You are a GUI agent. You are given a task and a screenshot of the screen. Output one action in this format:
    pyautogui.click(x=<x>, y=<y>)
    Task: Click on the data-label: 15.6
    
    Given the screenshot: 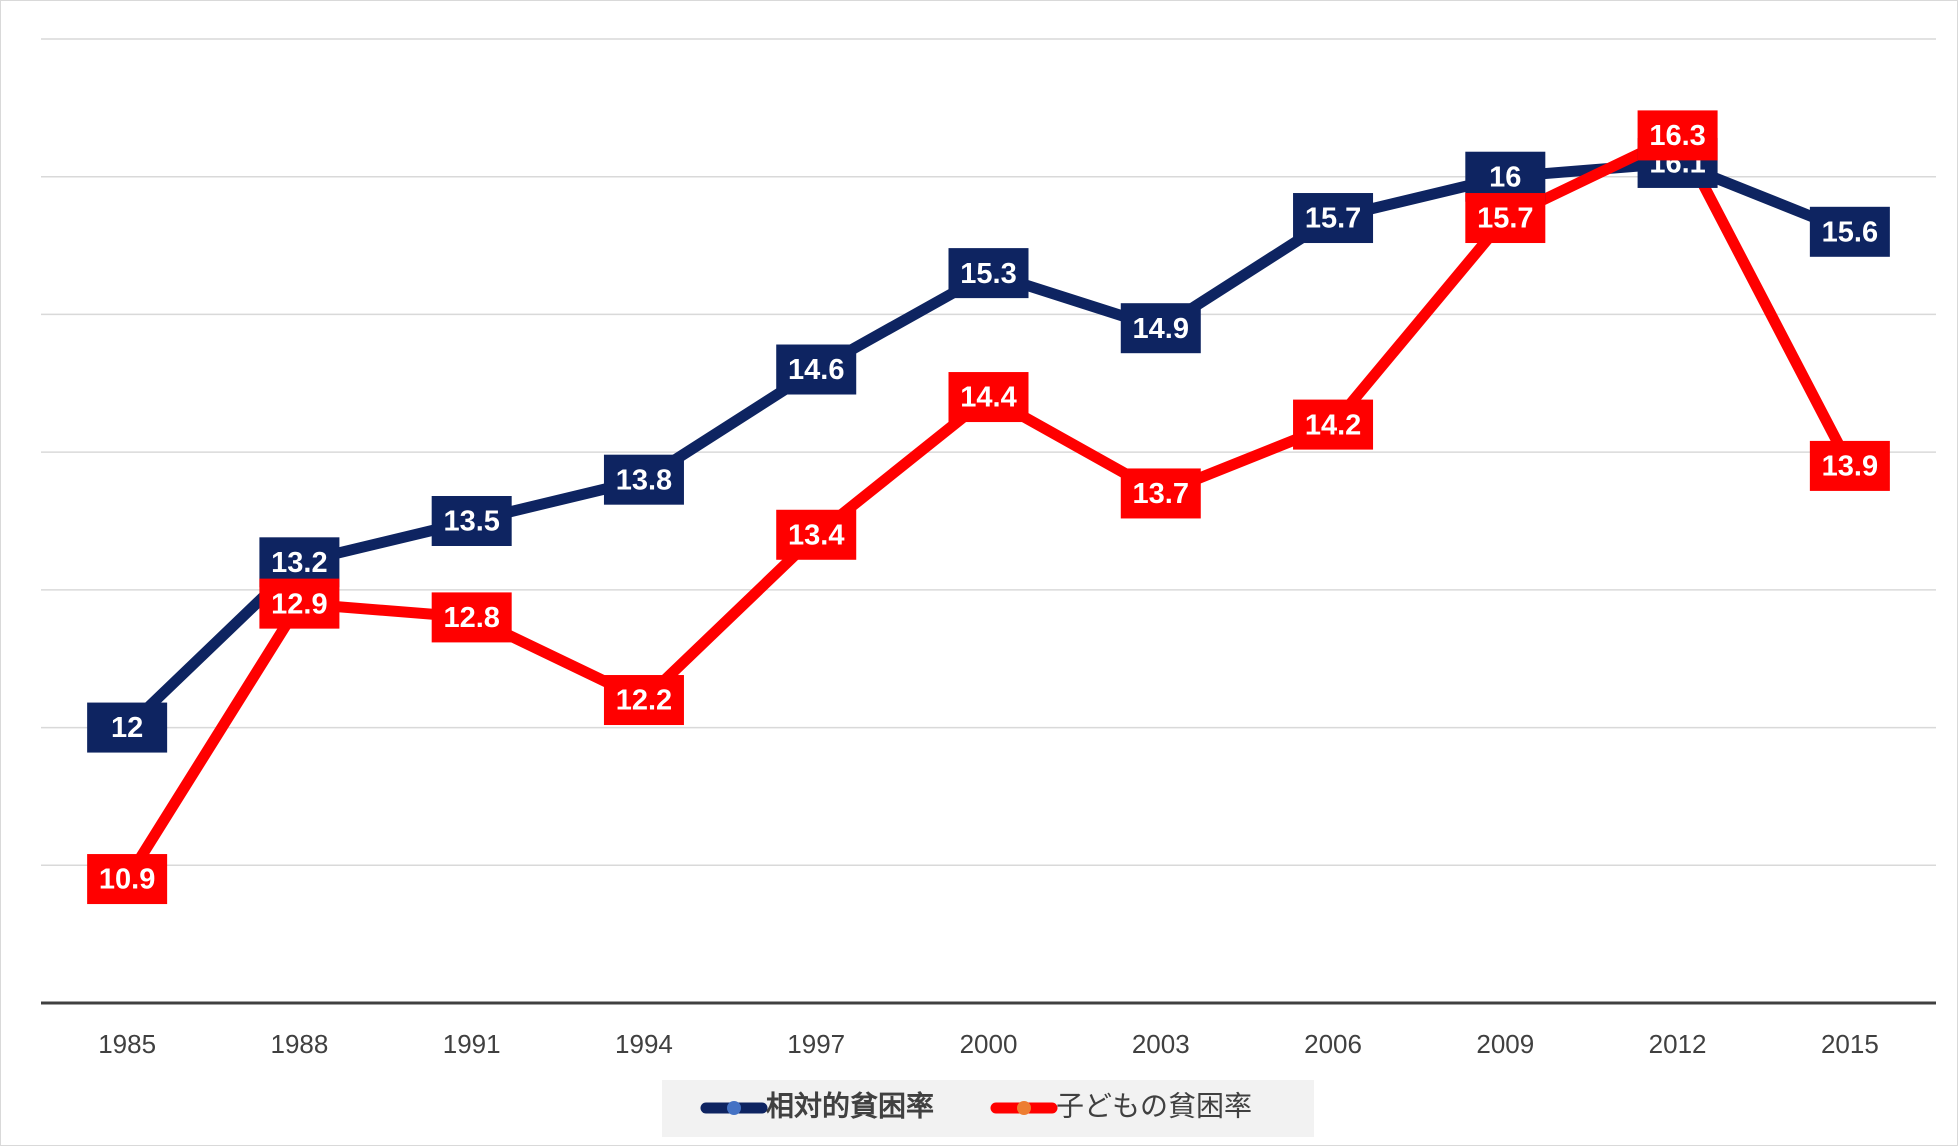 What is the action you would take?
    pyautogui.click(x=1850, y=232)
    